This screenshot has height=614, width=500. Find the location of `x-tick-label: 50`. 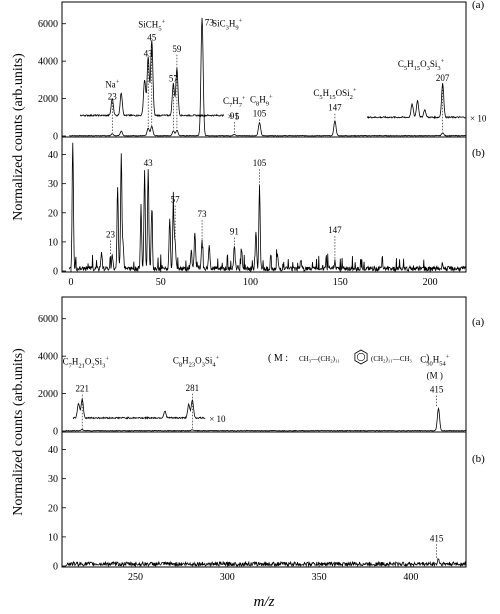

x-tick-label: 50 is located at coordinates (161, 282).